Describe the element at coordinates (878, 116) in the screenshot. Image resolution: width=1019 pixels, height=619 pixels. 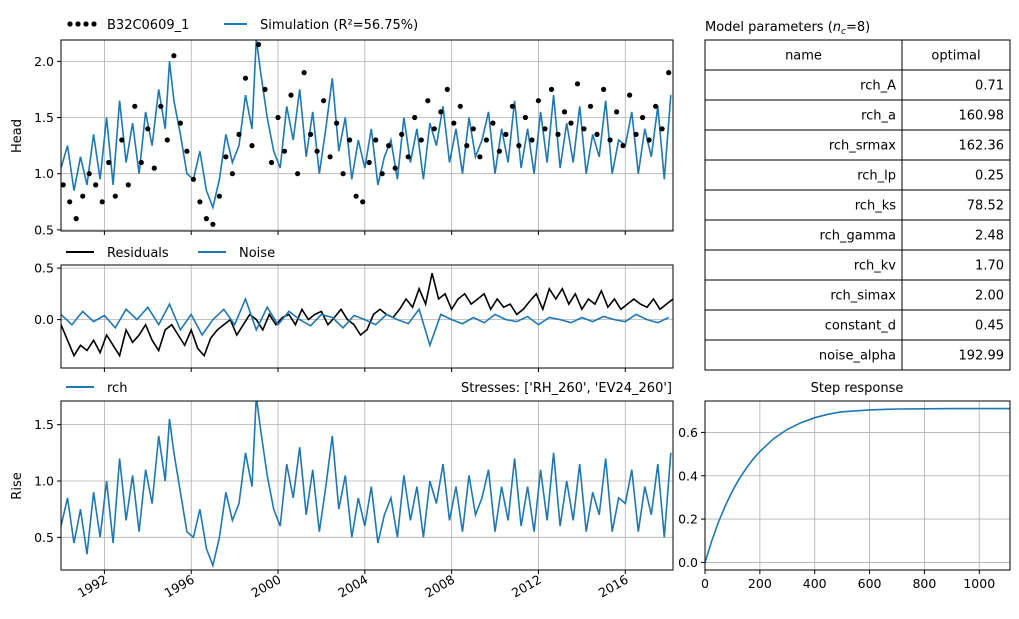
I see `param-name: rch_a` at that location.